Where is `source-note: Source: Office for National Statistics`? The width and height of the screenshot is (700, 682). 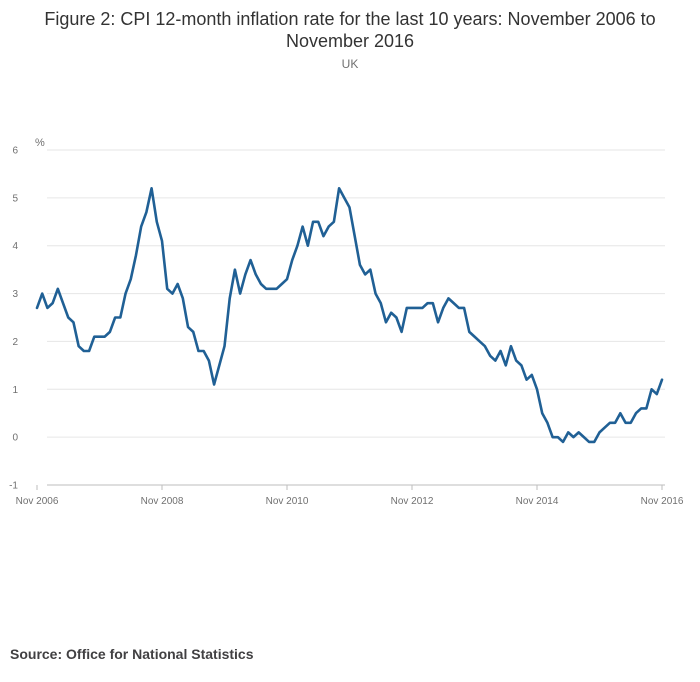
source-note: Source: Office for National Statistics is located at coordinates (132, 654).